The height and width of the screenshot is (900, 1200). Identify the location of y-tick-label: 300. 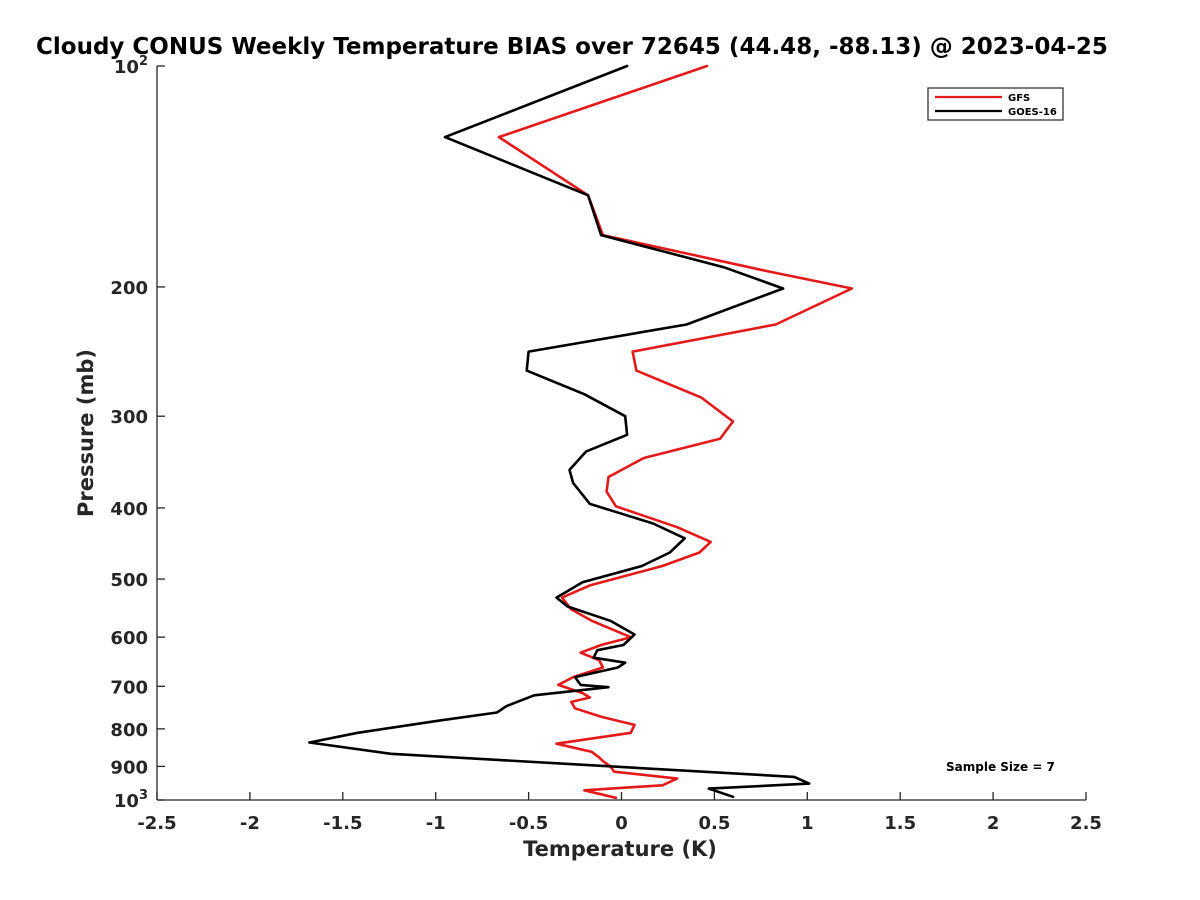
(129, 417).